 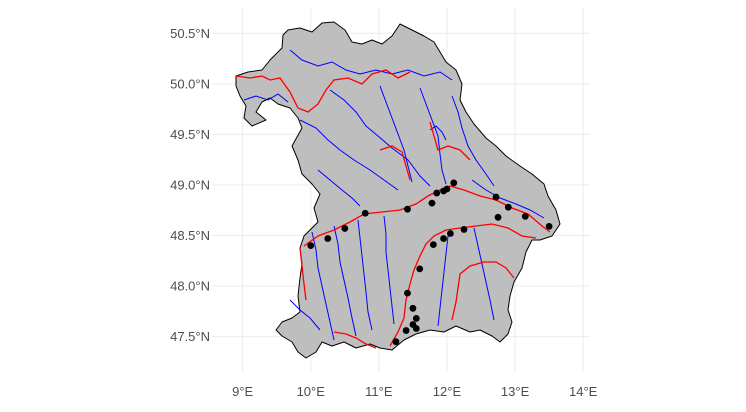 I want to click on river-naab, so click(x=395, y=163).